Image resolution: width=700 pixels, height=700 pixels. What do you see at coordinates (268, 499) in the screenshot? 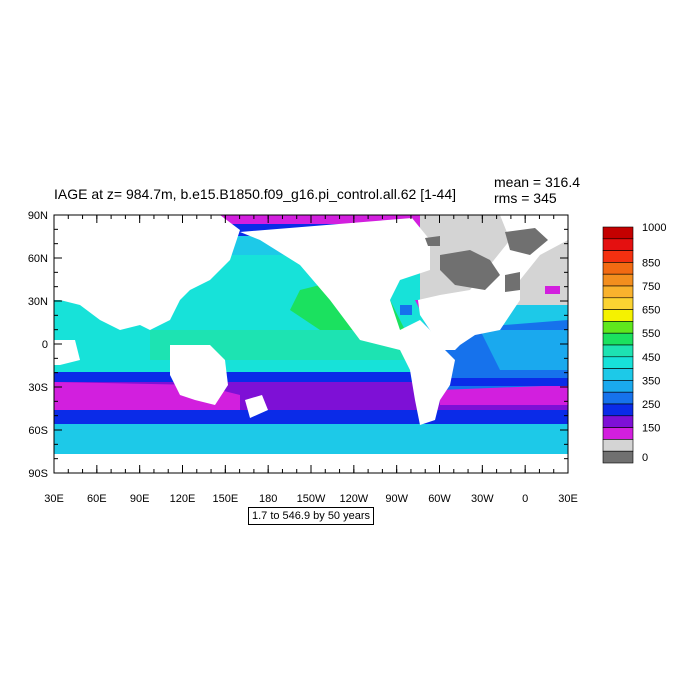
I see `lon-tick-label: 180` at bounding box center [268, 499].